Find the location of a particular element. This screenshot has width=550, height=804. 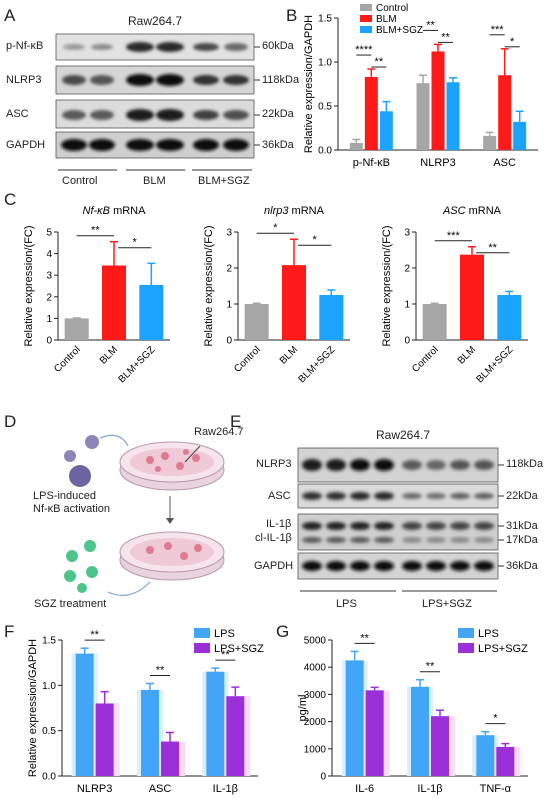

x-tick-label: NLRP3 is located at coordinates (437, 163).